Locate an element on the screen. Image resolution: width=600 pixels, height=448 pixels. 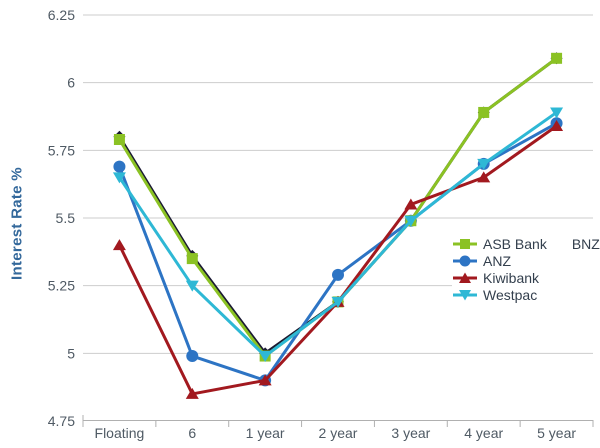
x-tick-label-floating: Floating is located at coordinates (120, 433).